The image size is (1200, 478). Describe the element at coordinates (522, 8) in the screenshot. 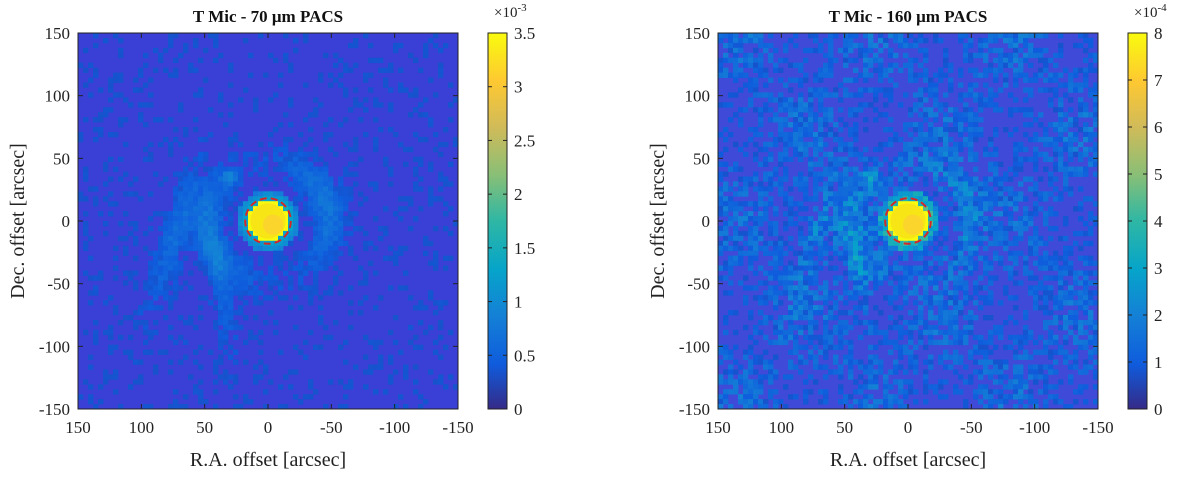

I see `colorbar-exponent-power: -3` at that location.